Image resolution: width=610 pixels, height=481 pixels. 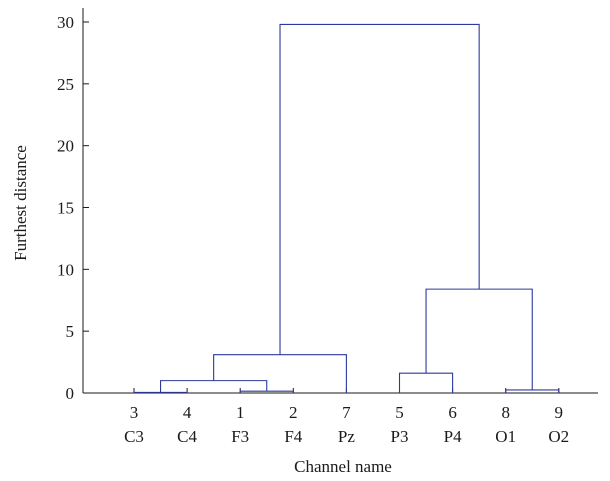 I want to click on y-axis-title: Furthest distance, so click(x=20, y=203).